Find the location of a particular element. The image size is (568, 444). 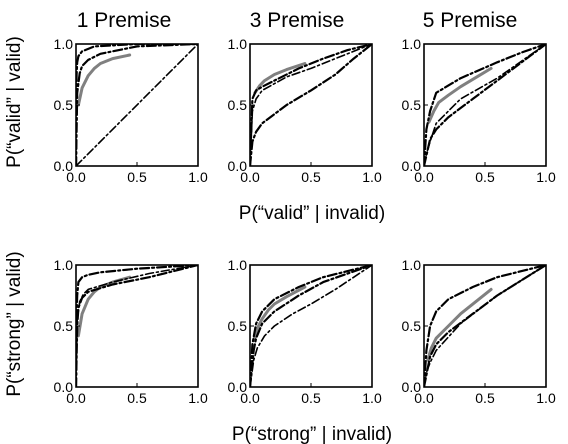

panel-bottom-1-premise: 0.0 0.5 1.0 0.0 0.5 1.0 is located at coordinates (131, 331).